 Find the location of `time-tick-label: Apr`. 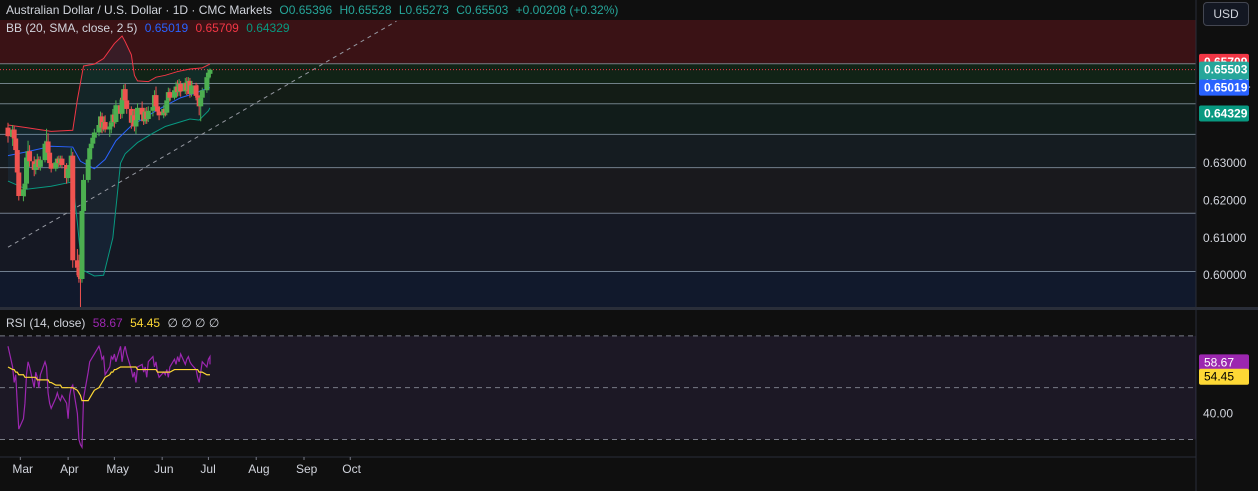

time-tick-label: Apr is located at coordinates (69, 469).